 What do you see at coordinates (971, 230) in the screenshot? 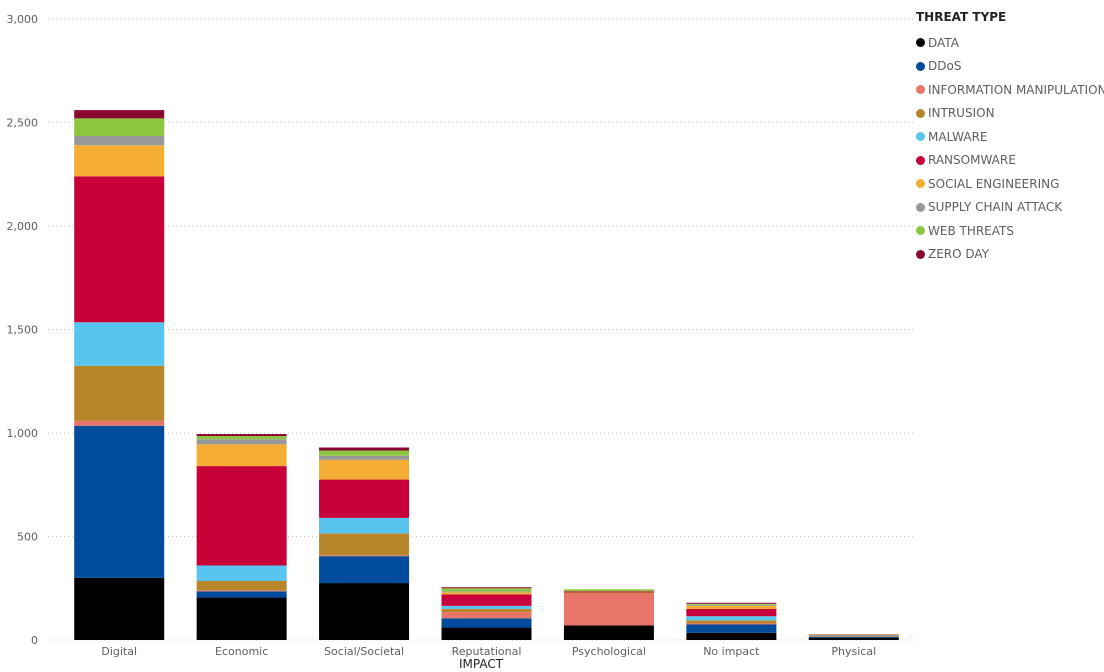
I see `legend-label: WEB THREATS` at bounding box center [971, 230].